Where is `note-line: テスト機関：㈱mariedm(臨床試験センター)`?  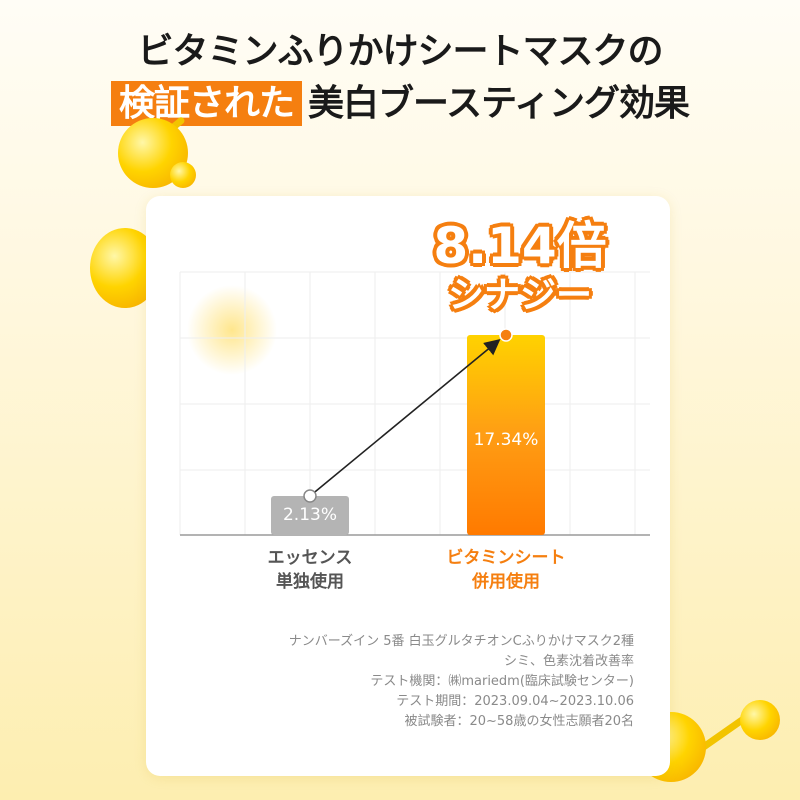 note-line: テスト機関：㈱mariedm(臨床試験センター) is located at coordinates (502, 681).